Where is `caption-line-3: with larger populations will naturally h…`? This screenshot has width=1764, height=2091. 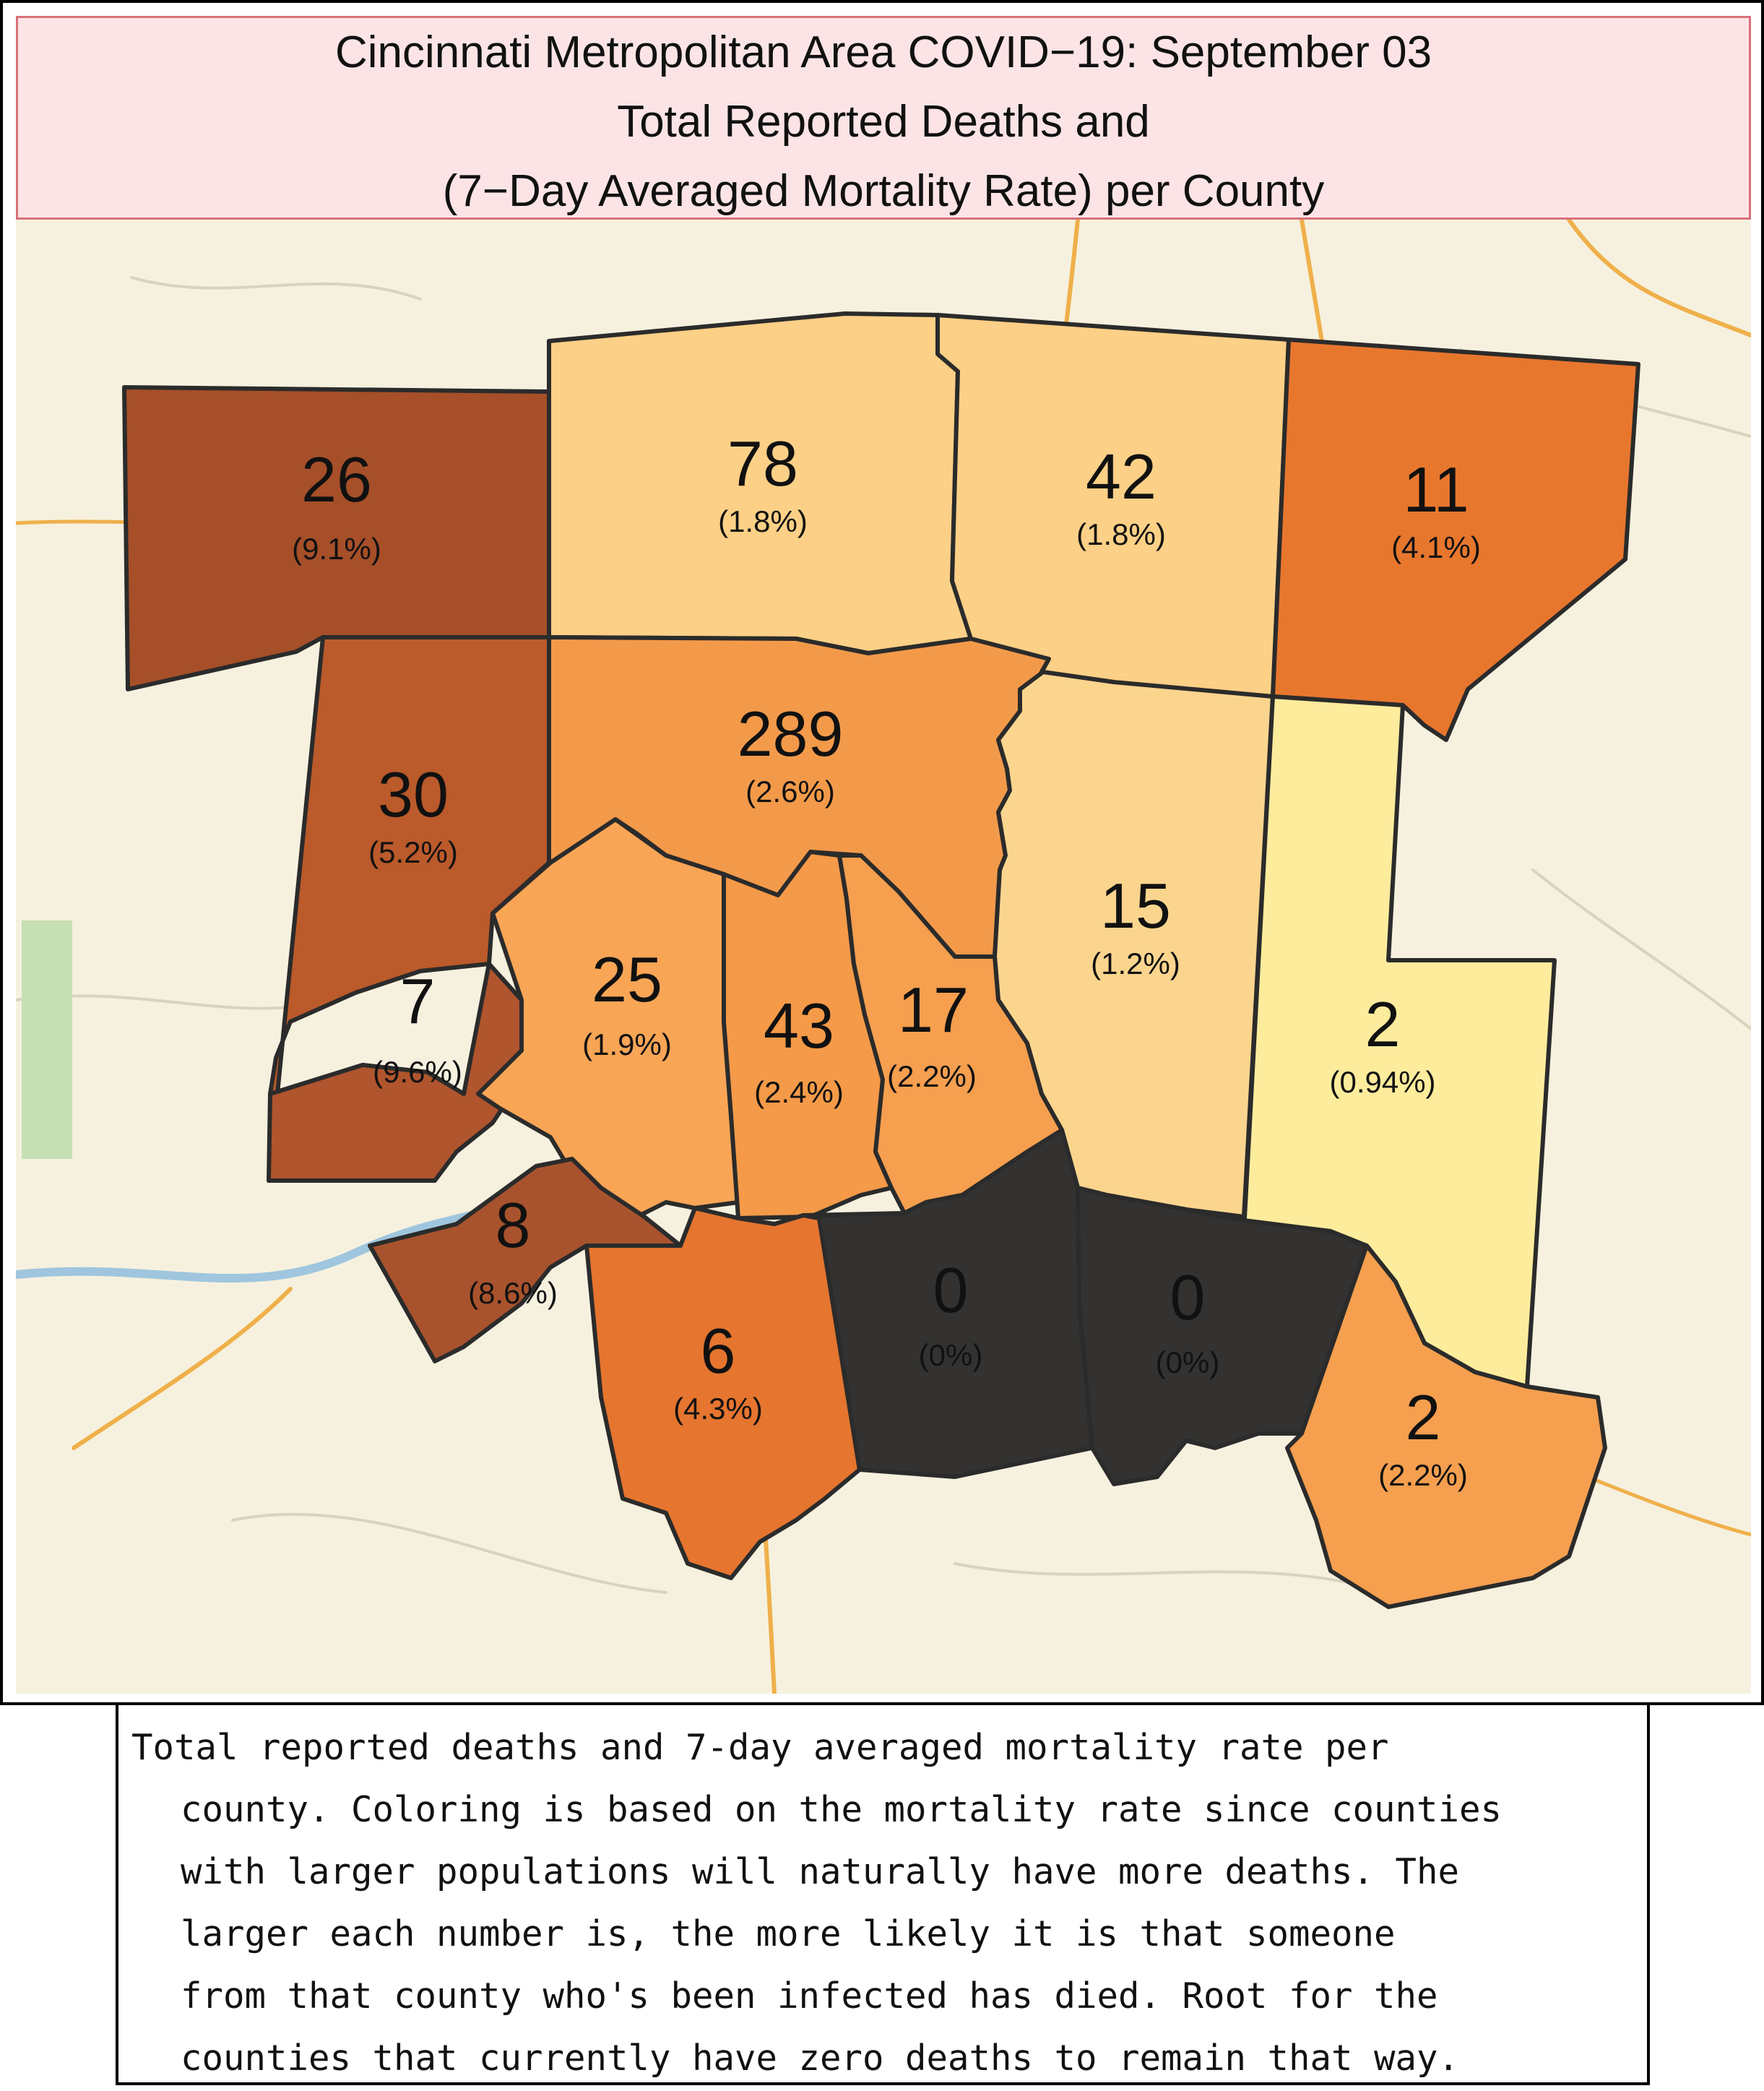 caption-line-3: with larger populations will naturally h… is located at coordinates (820, 1871).